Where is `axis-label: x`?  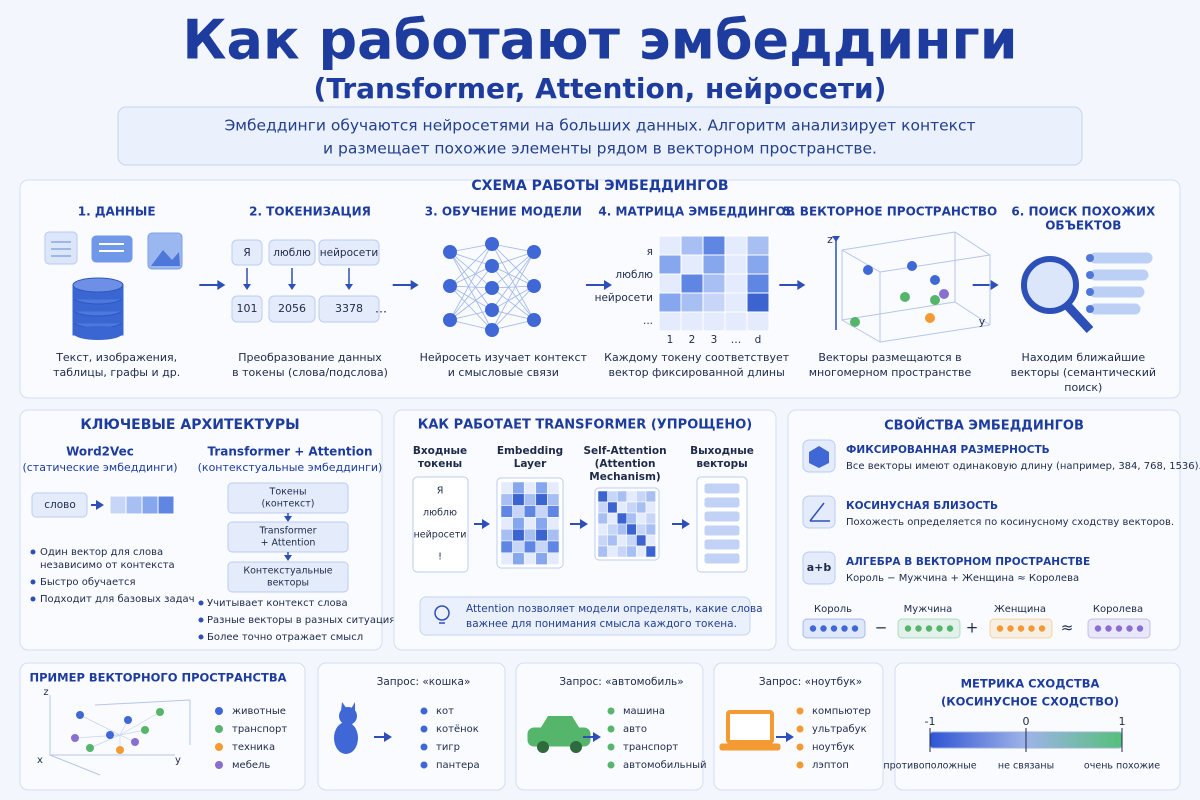 axis-label: x is located at coordinates (40, 760).